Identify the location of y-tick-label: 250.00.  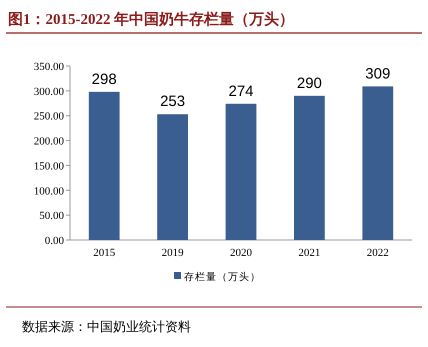
(49, 116).